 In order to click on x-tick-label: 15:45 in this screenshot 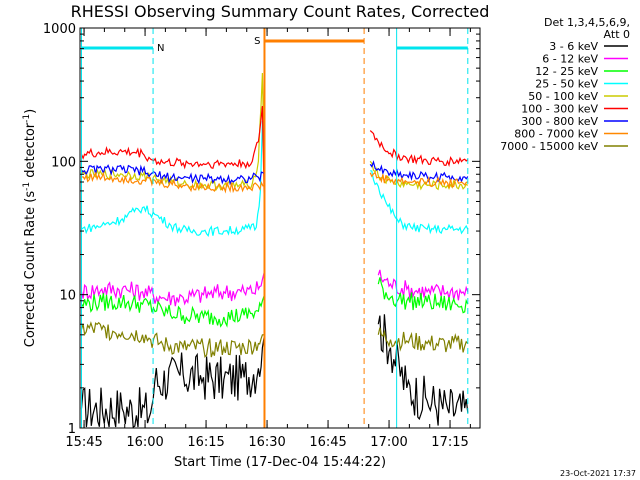, I will do `click(83, 442)`.